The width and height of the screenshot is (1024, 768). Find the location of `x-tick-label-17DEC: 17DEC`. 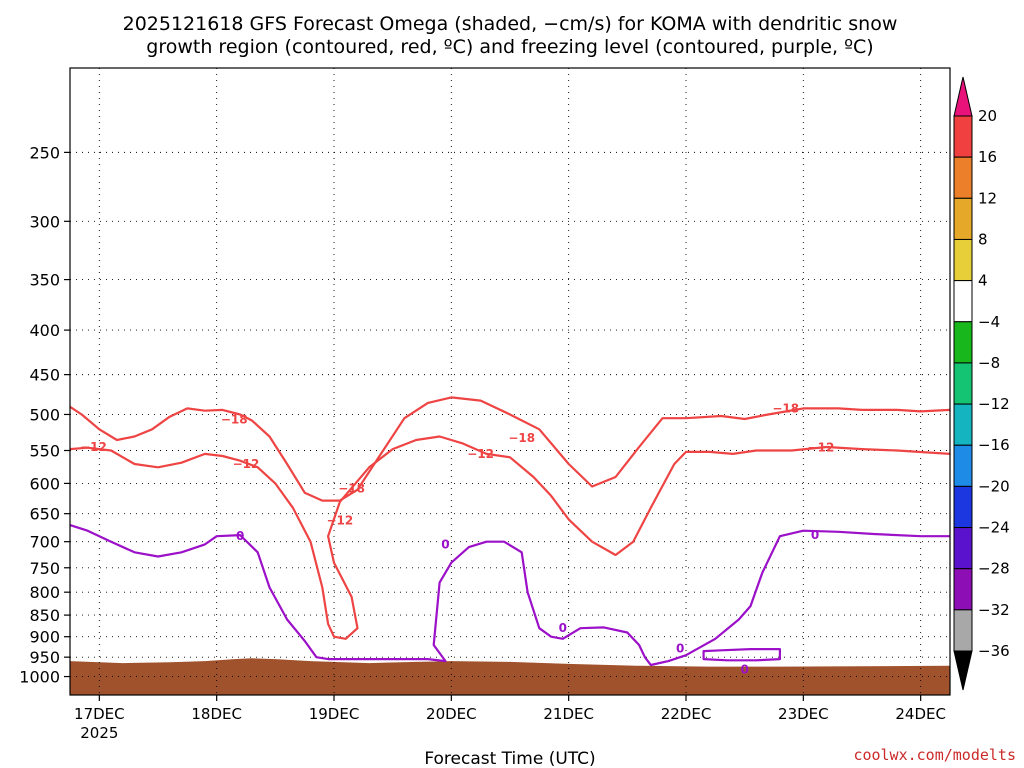

x-tick-label-17DEC: 17DEC is located at coordinates (99, 714).